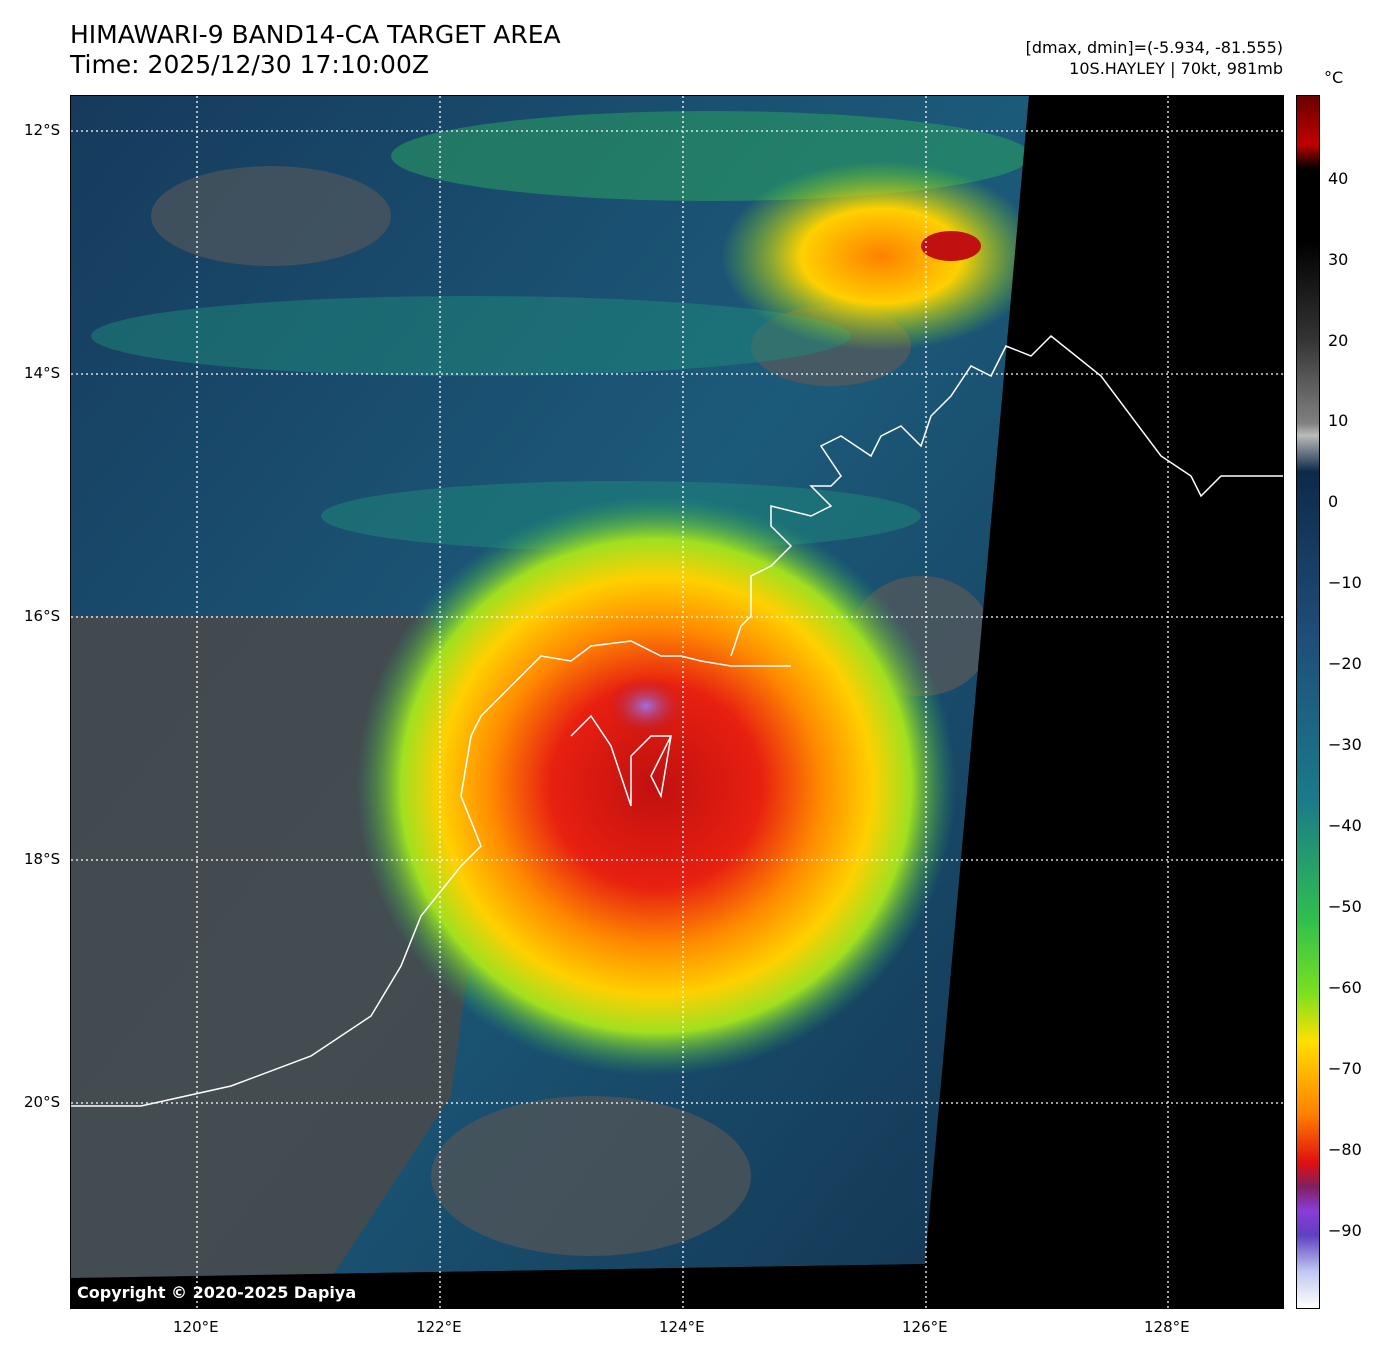  Describe the element at coordinates (951, 246) in the screenshot. I see `convective-core` at that location.